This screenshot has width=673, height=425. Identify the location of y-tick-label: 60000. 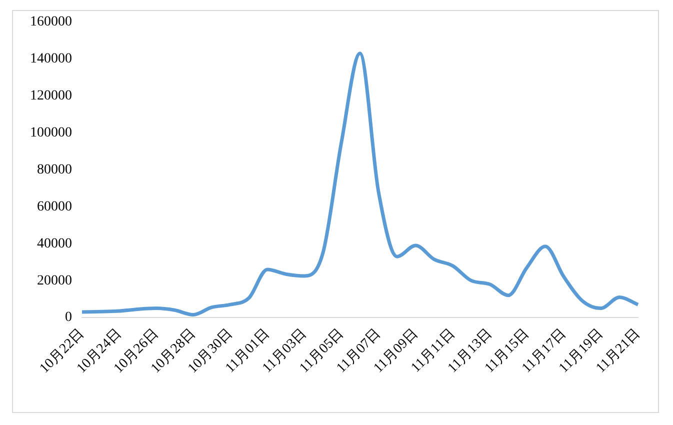
(54, 206).